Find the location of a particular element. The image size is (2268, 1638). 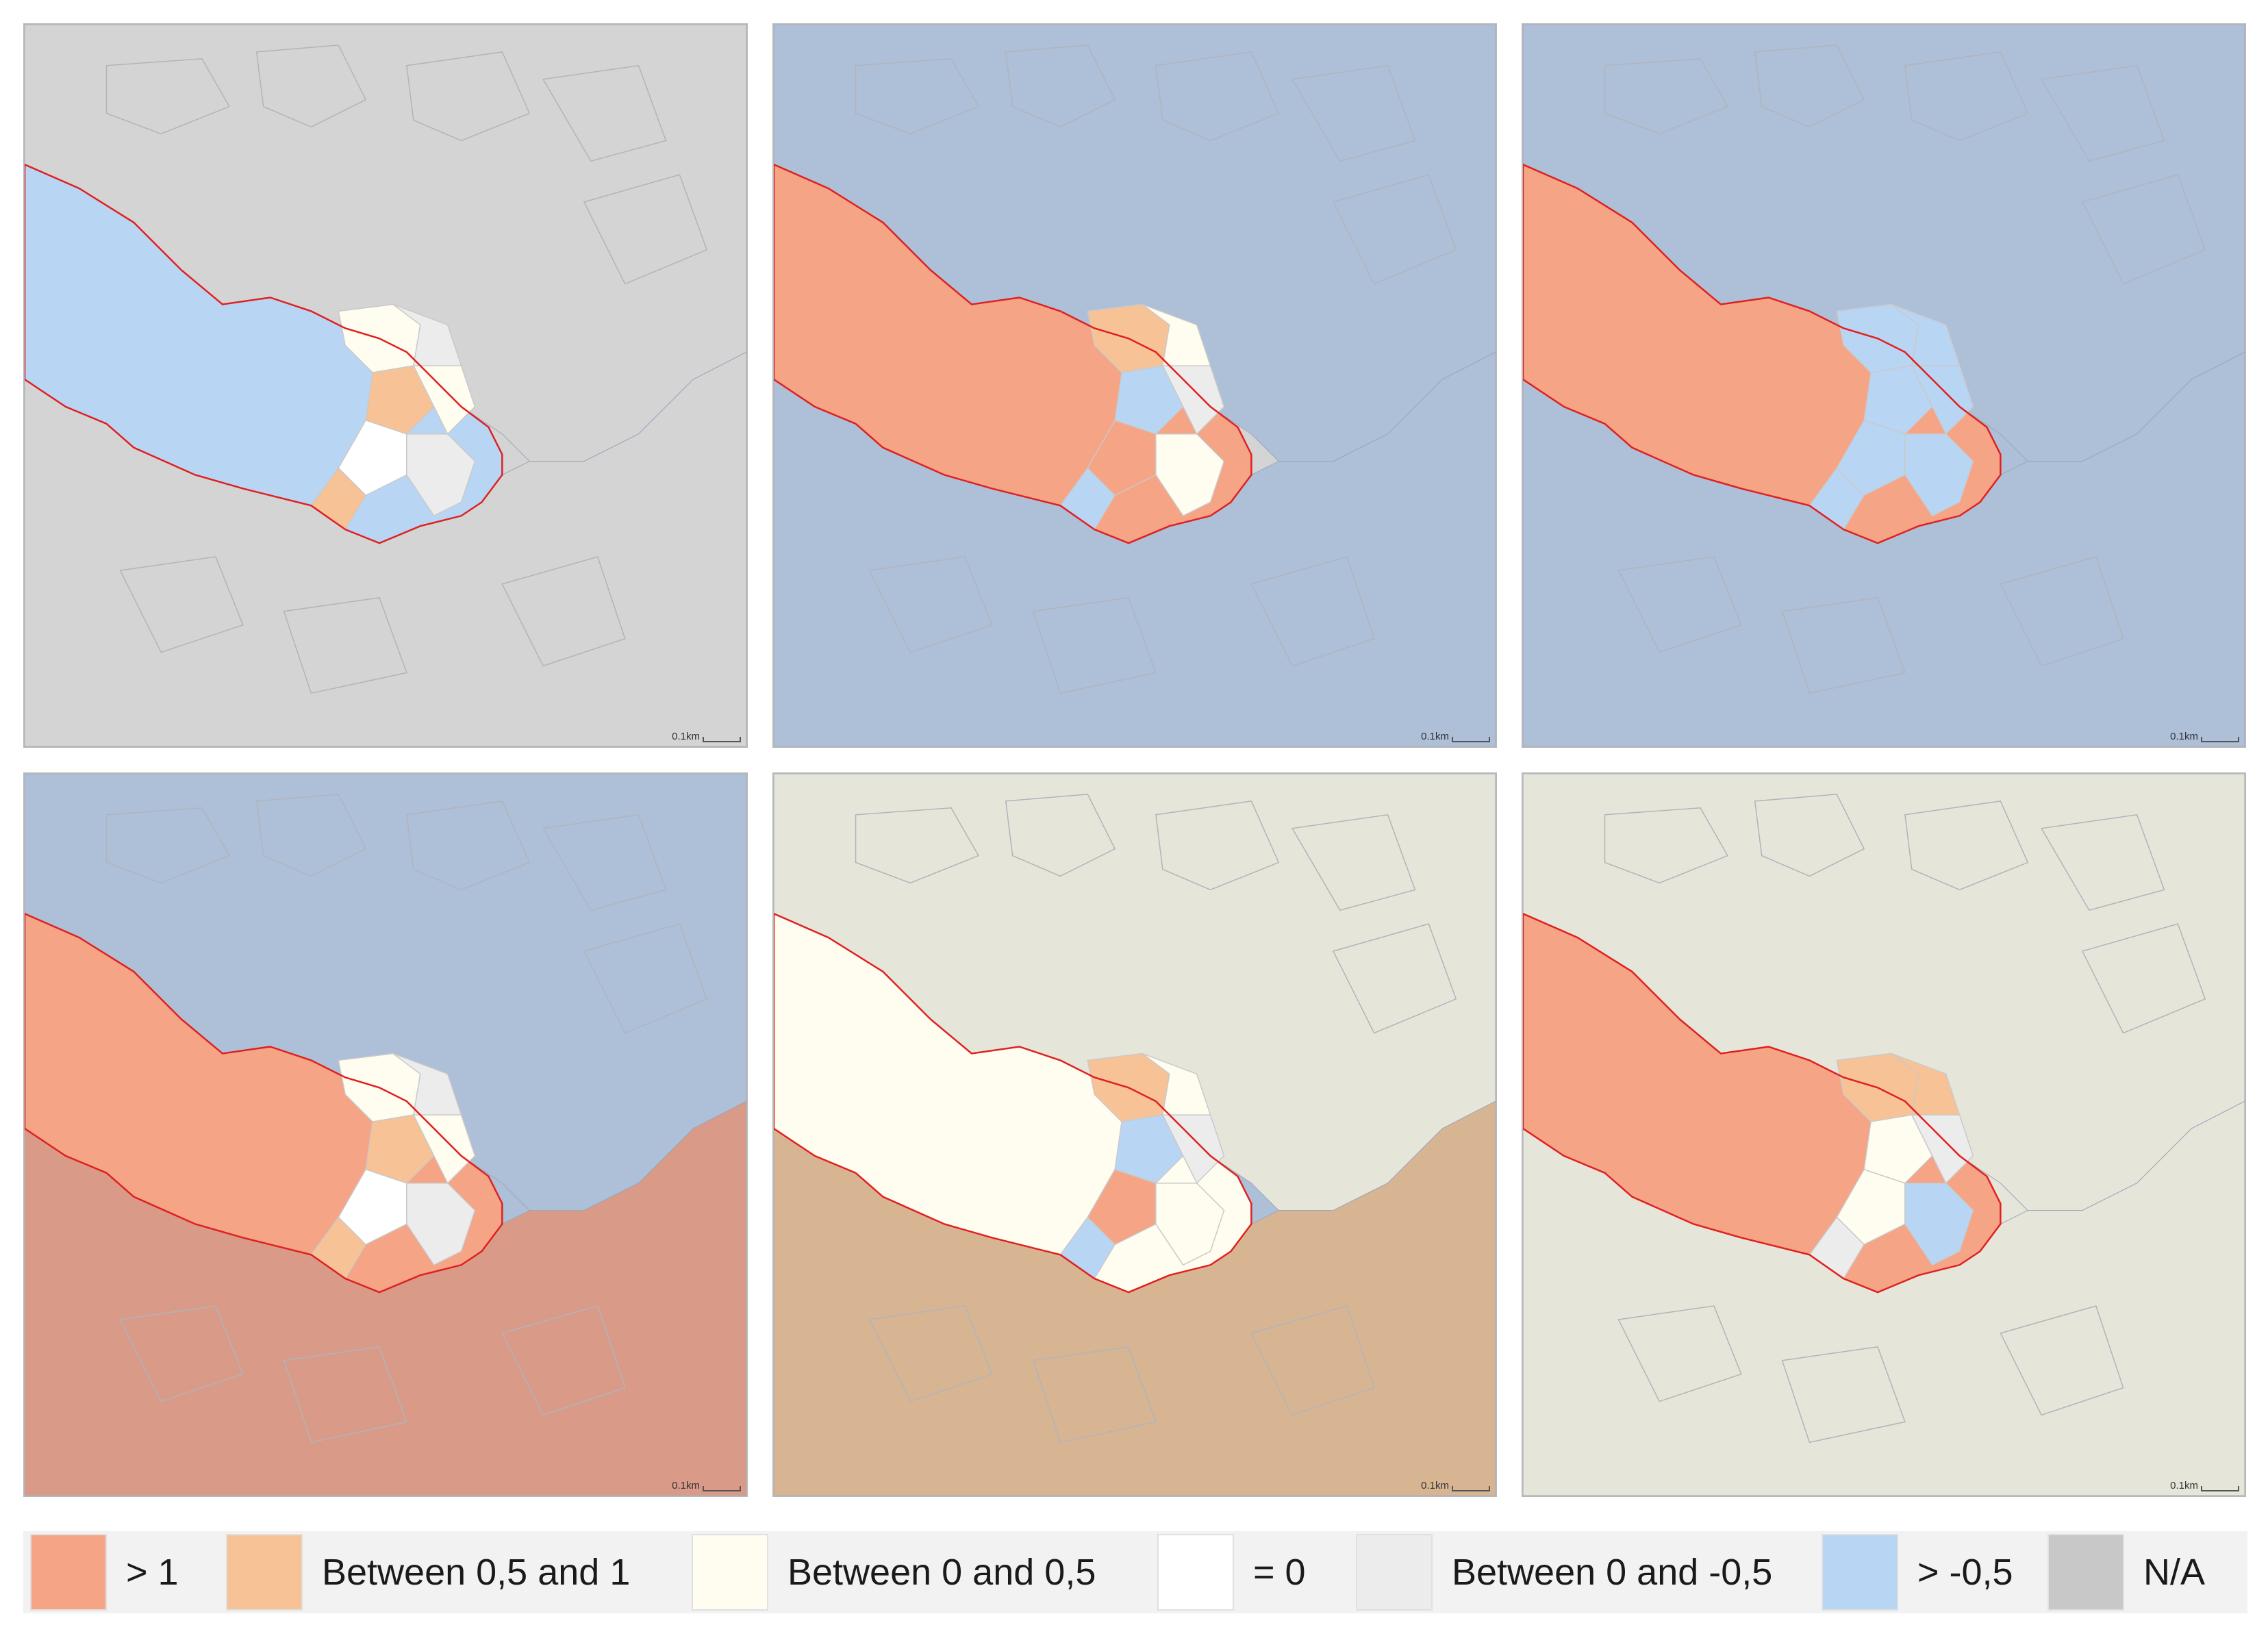

legend-label: N/A is located at coordinates (2174, 1572).